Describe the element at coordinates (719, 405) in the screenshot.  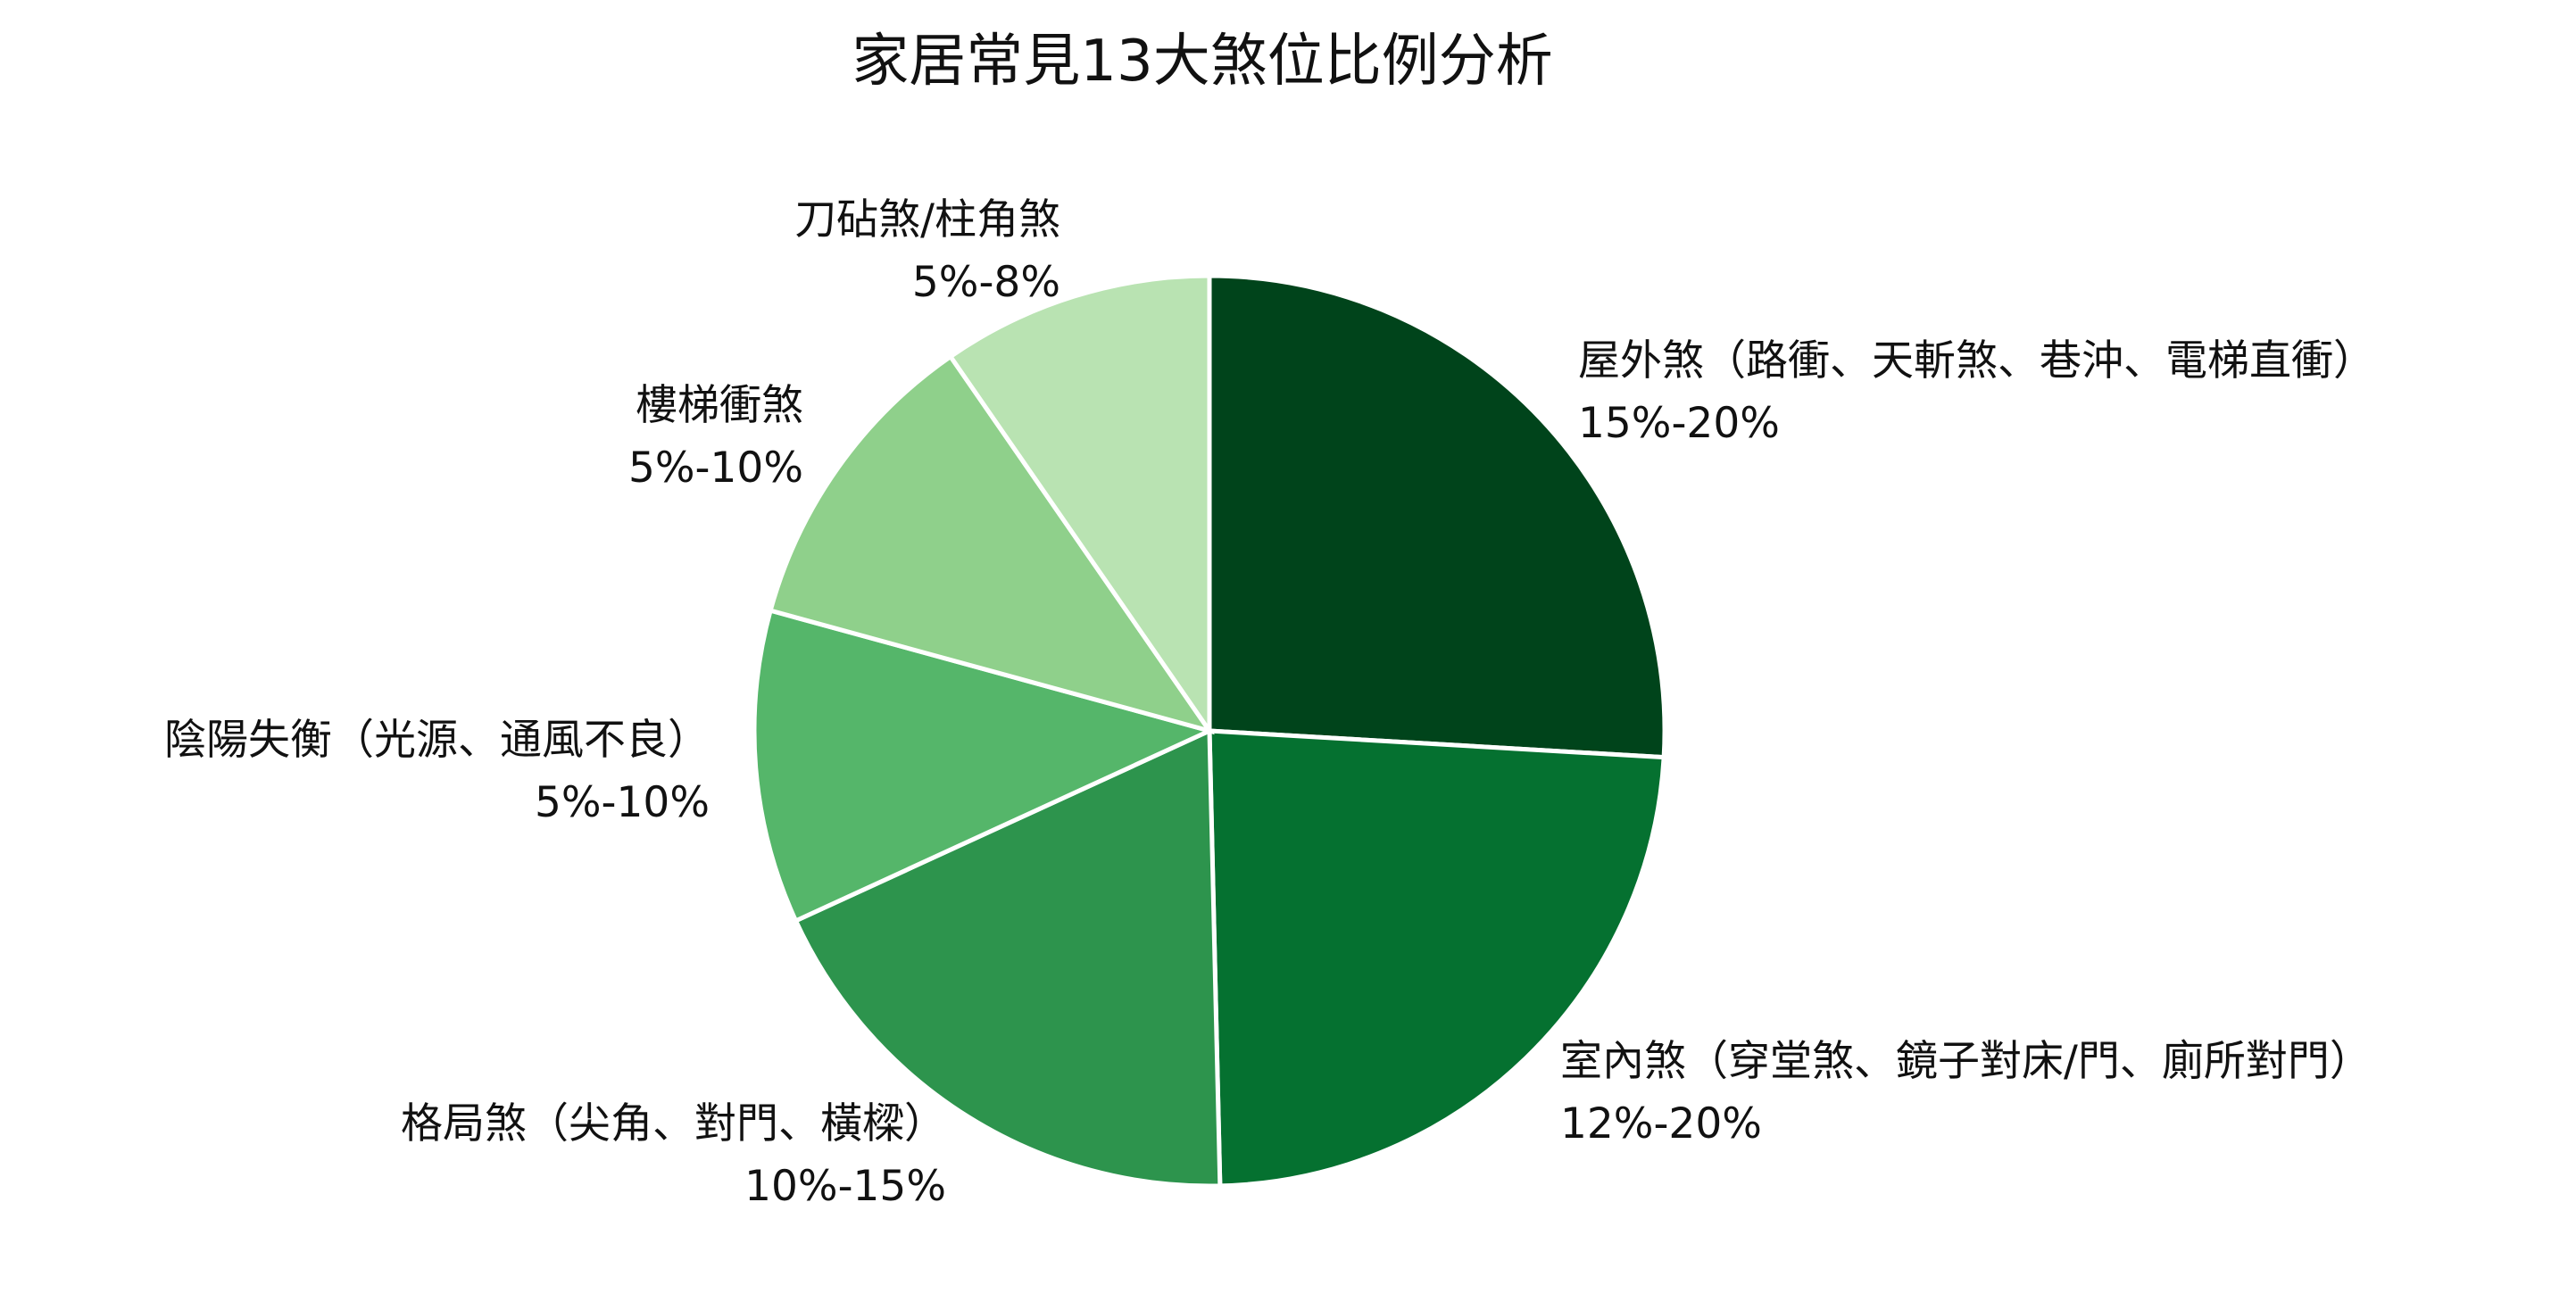
I see `slice-label-5: 樓梯衝煞` at that location.